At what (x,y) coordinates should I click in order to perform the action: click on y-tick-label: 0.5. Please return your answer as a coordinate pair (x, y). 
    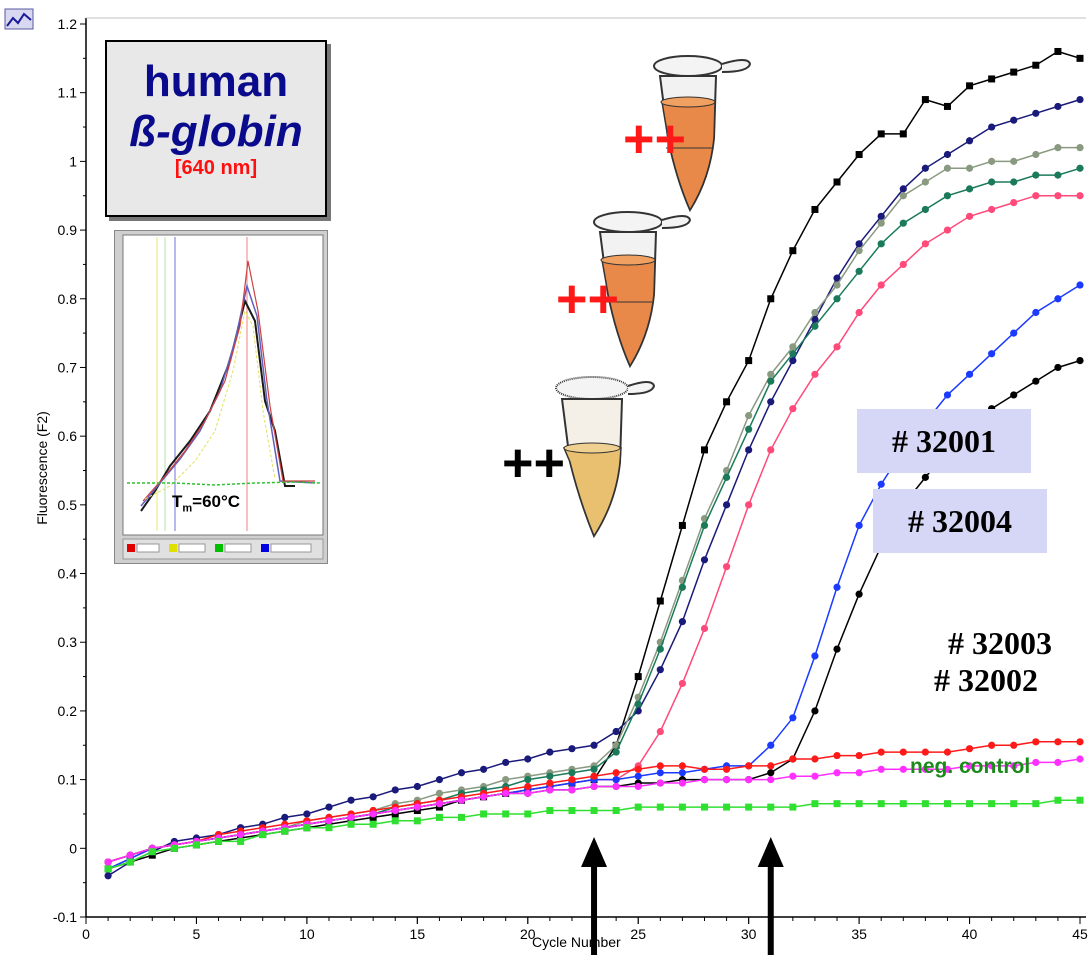
    Looking at the image, I should click on (68, 505).